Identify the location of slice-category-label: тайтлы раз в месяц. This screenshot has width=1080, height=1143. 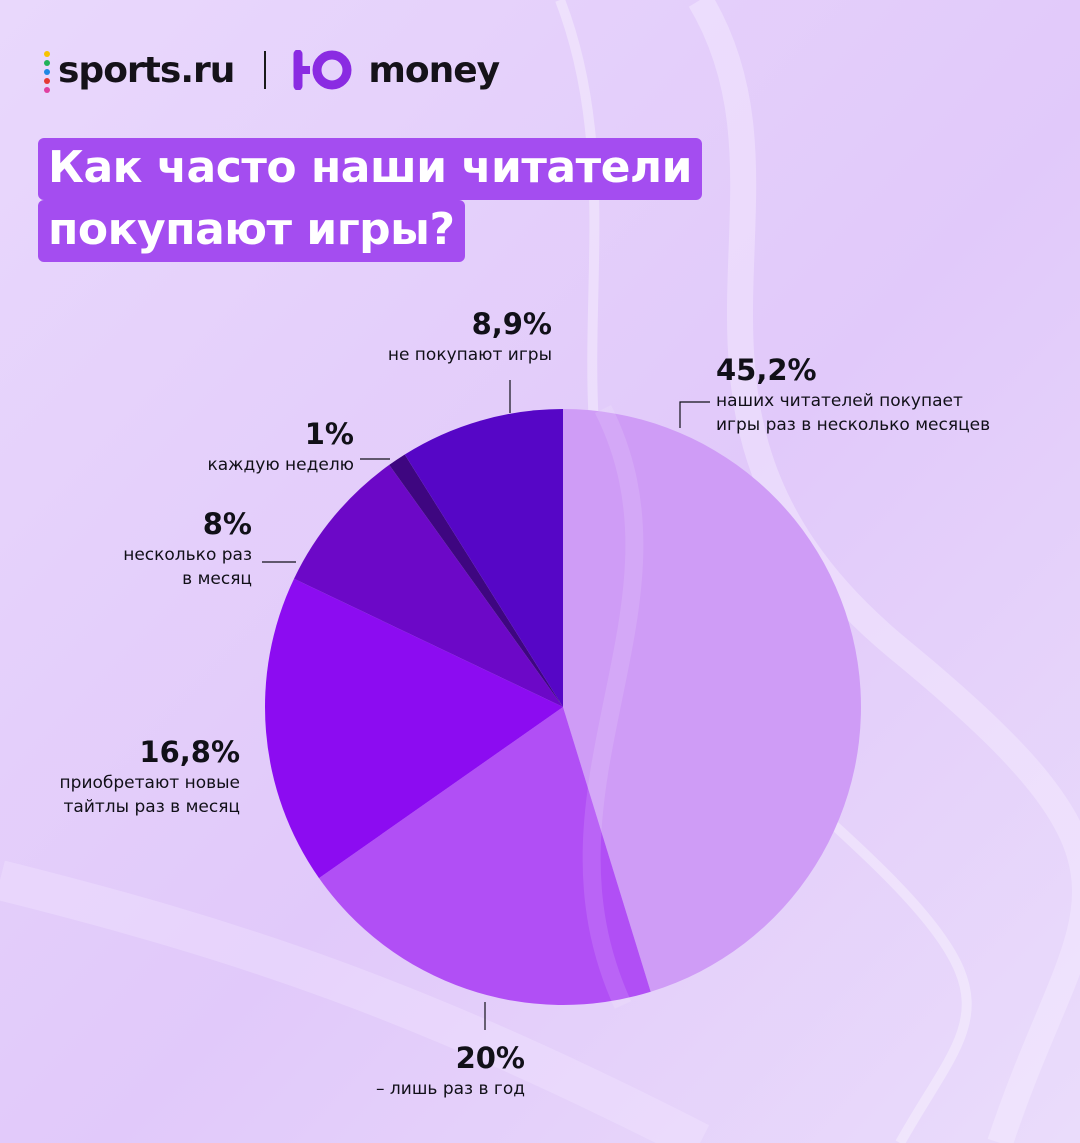
(152, 807).